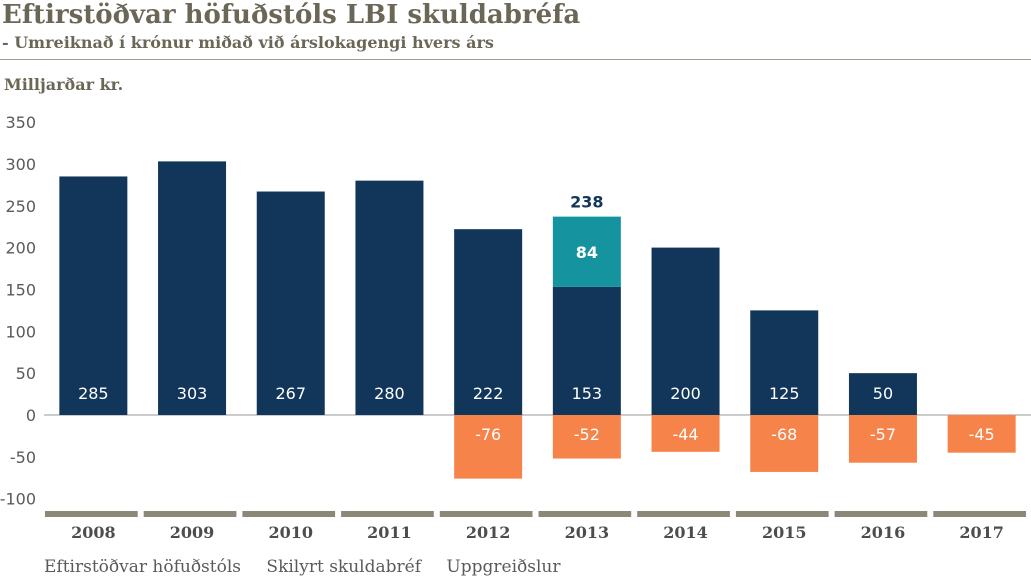 This screenshot has height=580, width=1031. I want to click on x-tick-label: 2008, so click(93, 532).